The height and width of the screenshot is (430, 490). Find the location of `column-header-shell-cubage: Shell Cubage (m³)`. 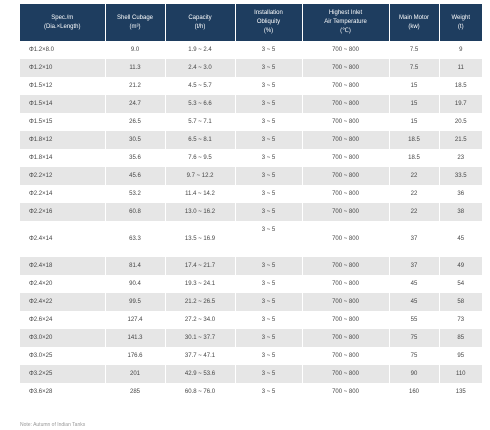

column-header-shell-cubage: Shell Cubage (m³) is located at coordinates (135, 22).